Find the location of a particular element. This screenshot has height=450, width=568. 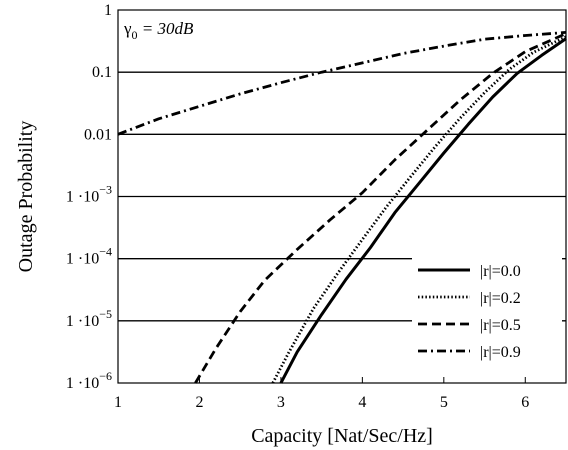

x-tick-label: 5 is located at coordinates (444, 402).